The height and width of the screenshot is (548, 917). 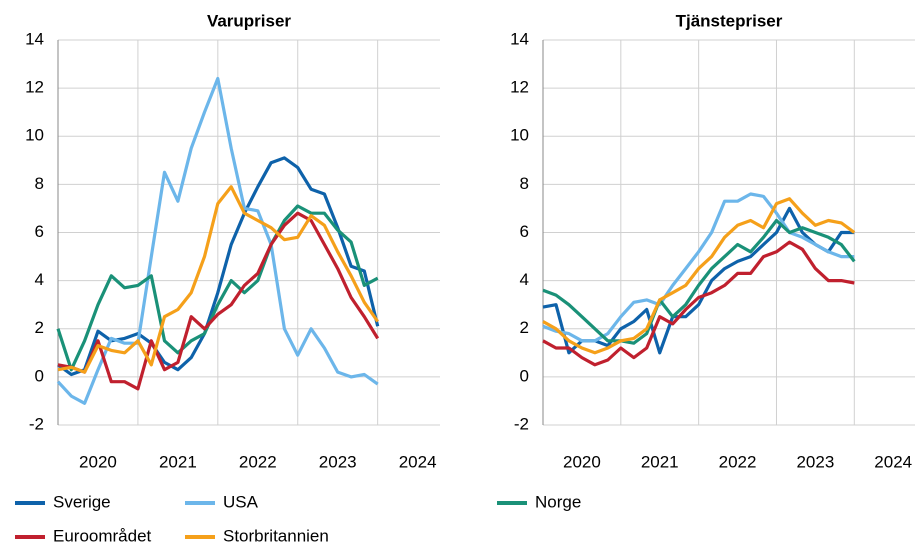 I want to click on legend-label: Norge, so click(x=558, y=501).